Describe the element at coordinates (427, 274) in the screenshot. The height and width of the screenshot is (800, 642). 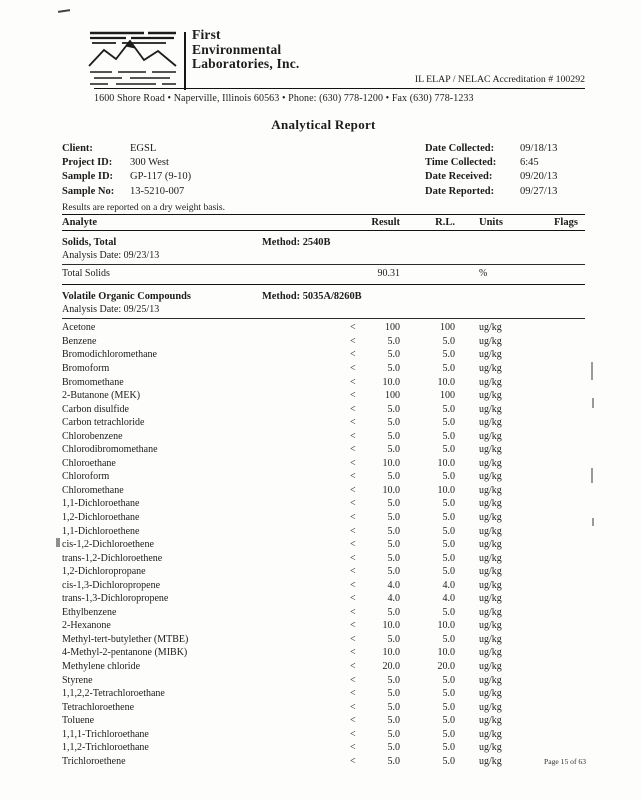
I see `rl-value` at that location.